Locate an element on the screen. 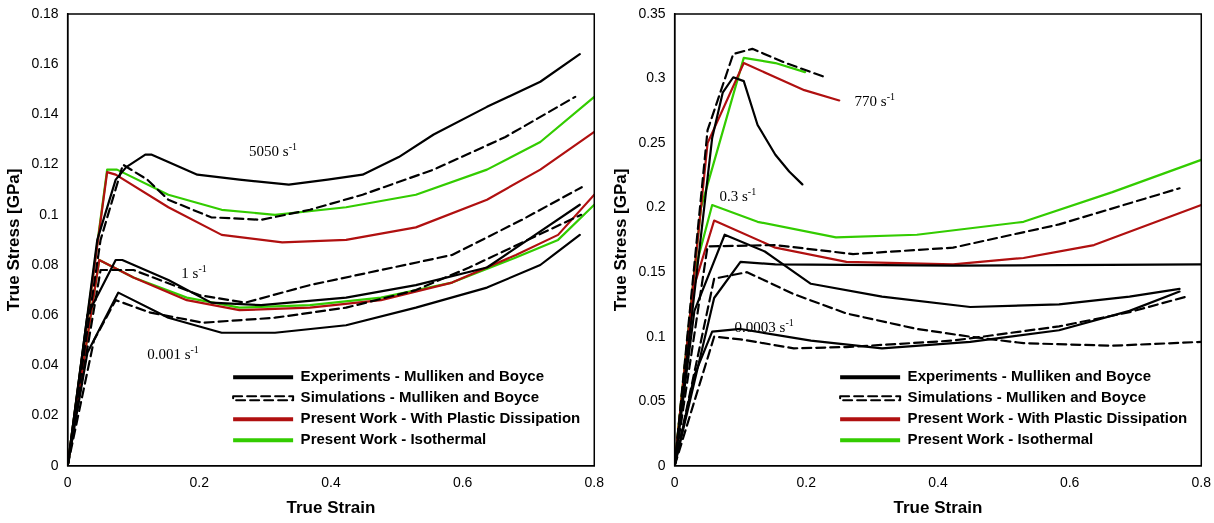 The height and width of the screenshot is (523, 1214). annotation: 1 s$^{-1}$ is located at coordinates (194, 272).